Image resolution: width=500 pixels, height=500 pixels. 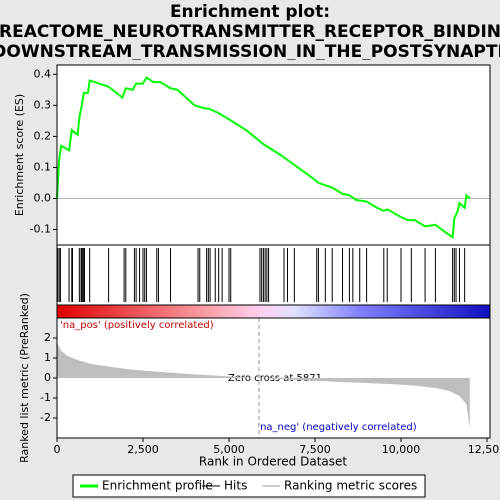 I want to click on x-tick-label: 10,000, so click(x=401, y=449).